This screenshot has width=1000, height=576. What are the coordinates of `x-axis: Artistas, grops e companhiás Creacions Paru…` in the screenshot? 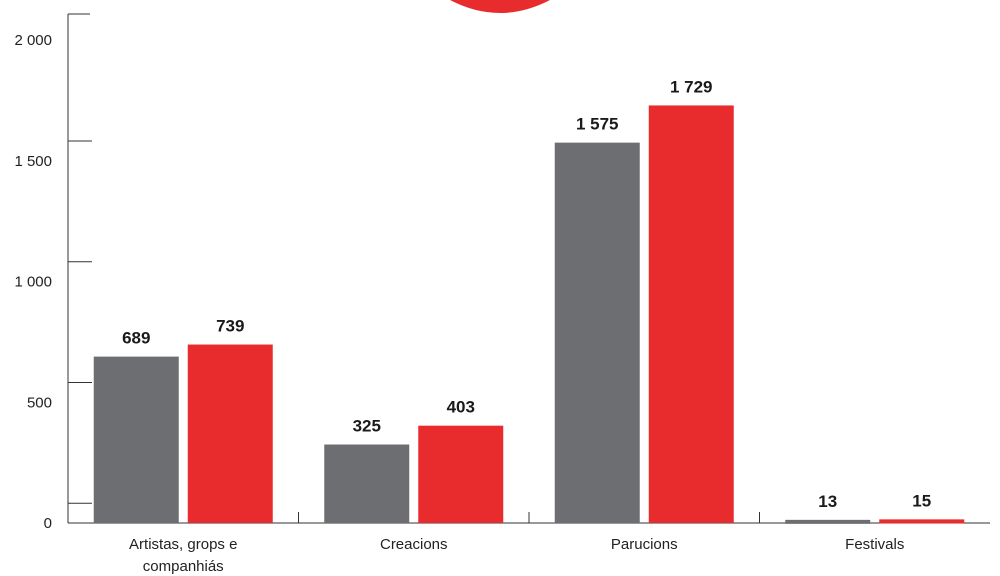 It's located at (529, 543).